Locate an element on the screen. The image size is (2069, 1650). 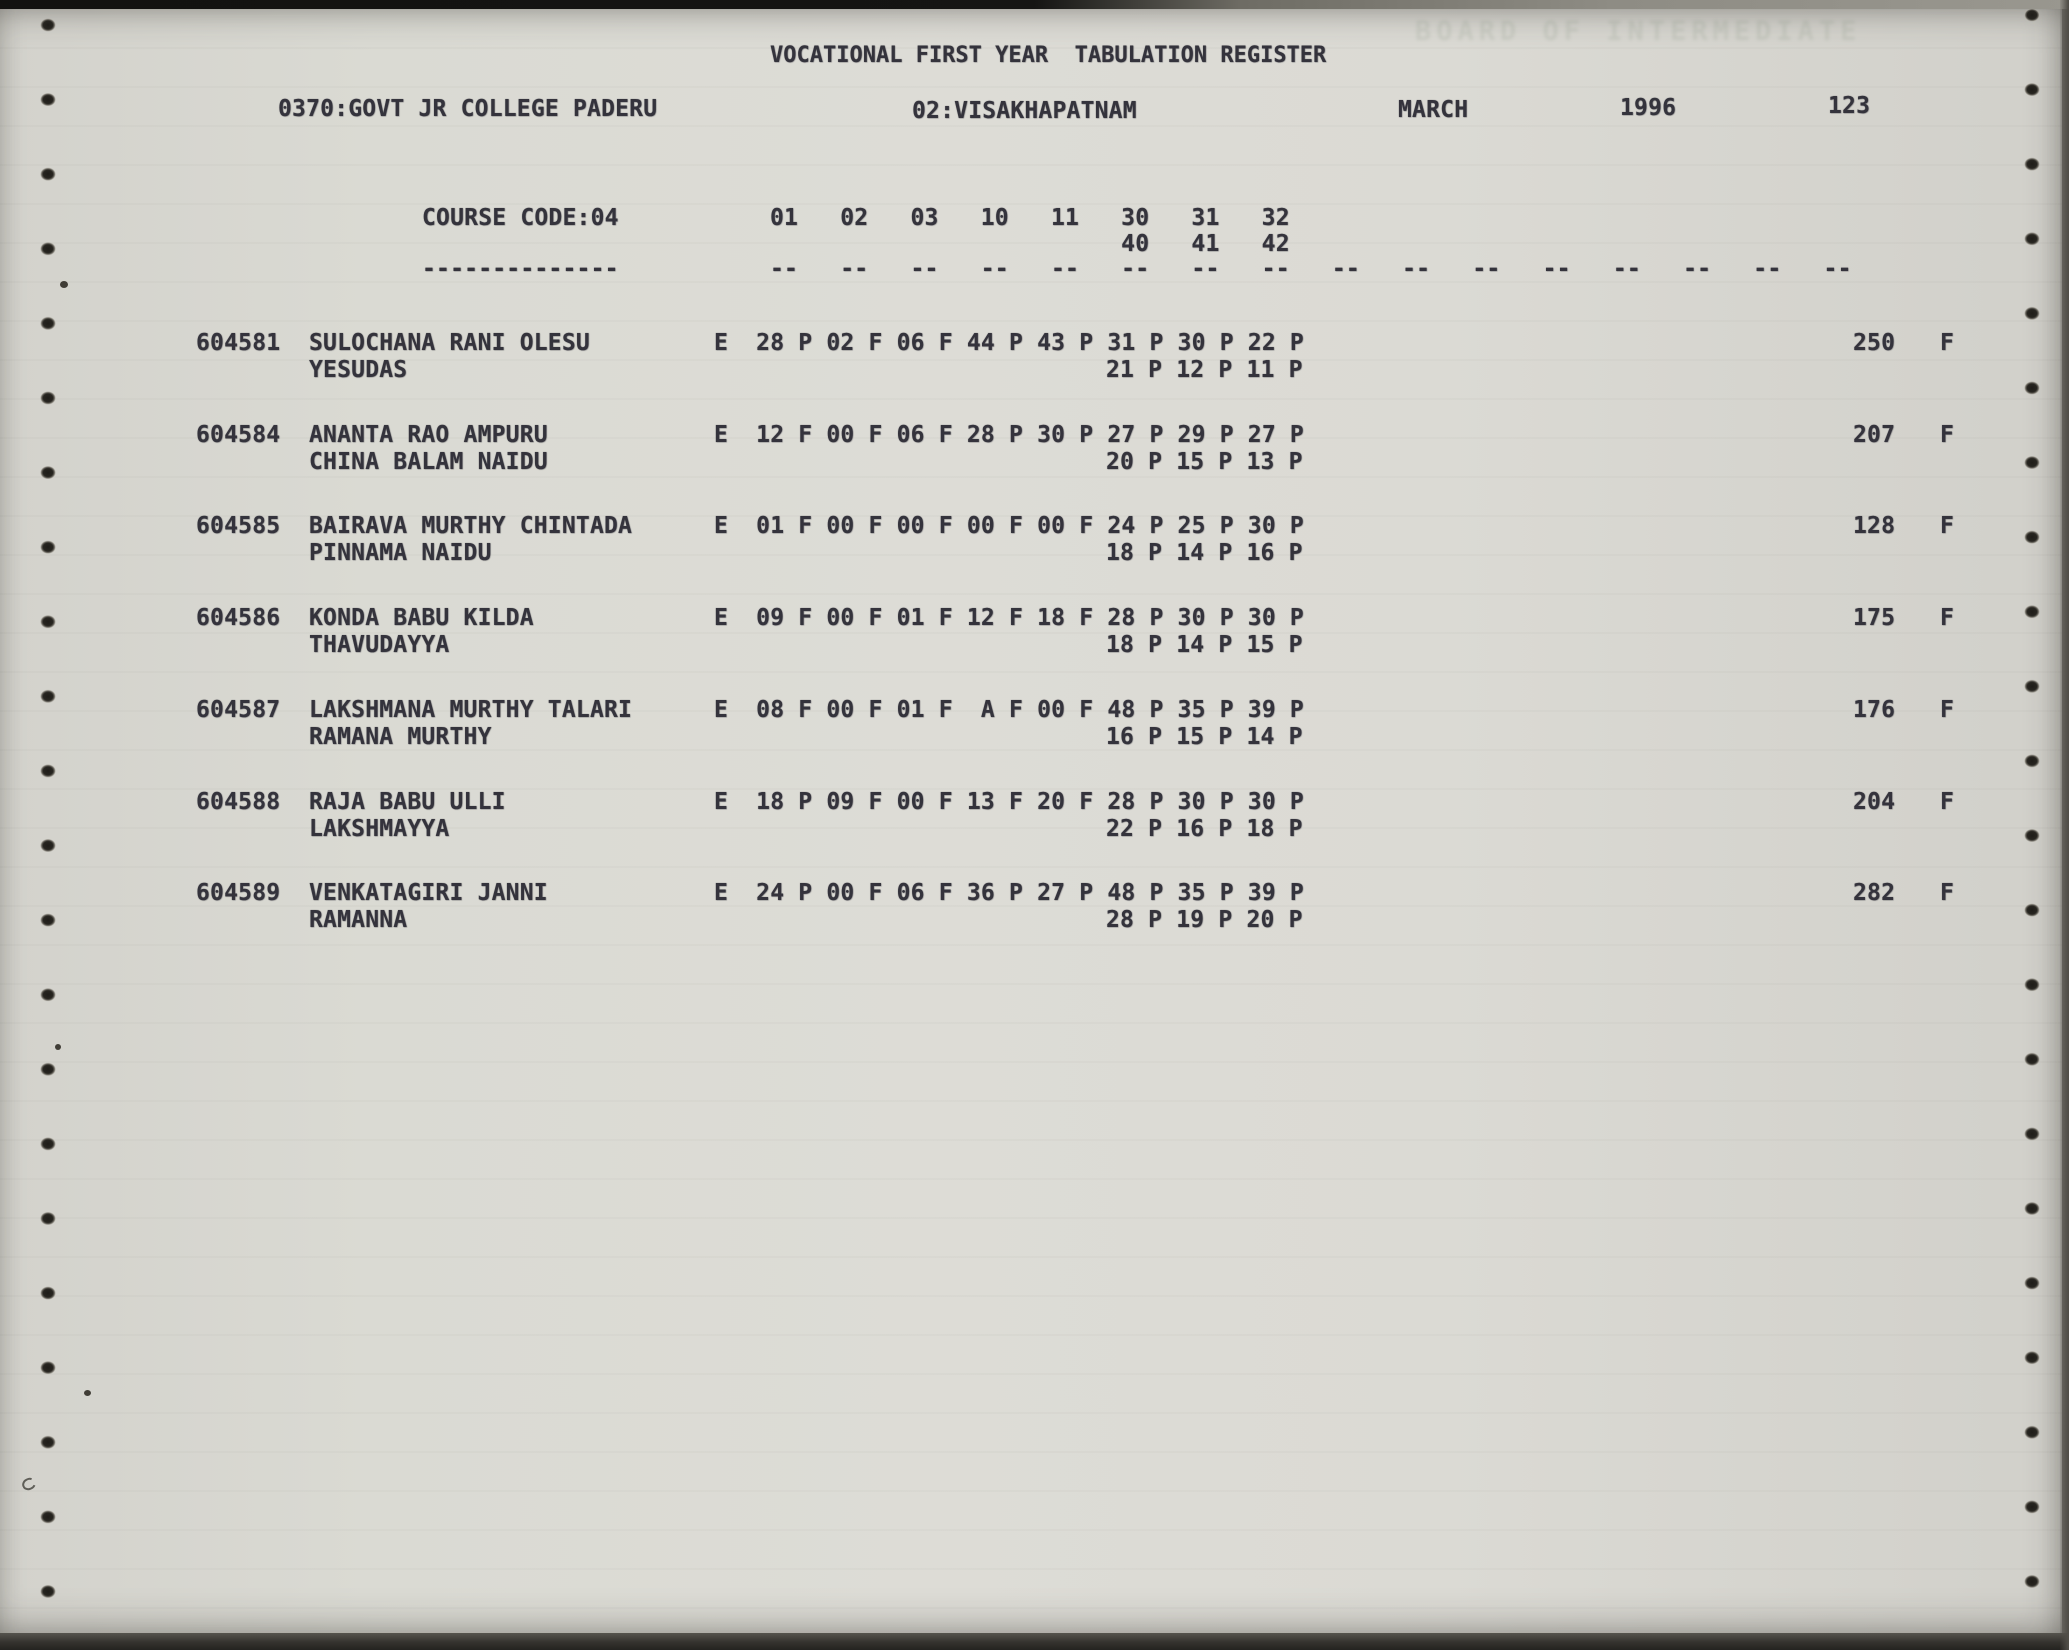
exam-year: 1996 is located at coordinates (1648, 108).